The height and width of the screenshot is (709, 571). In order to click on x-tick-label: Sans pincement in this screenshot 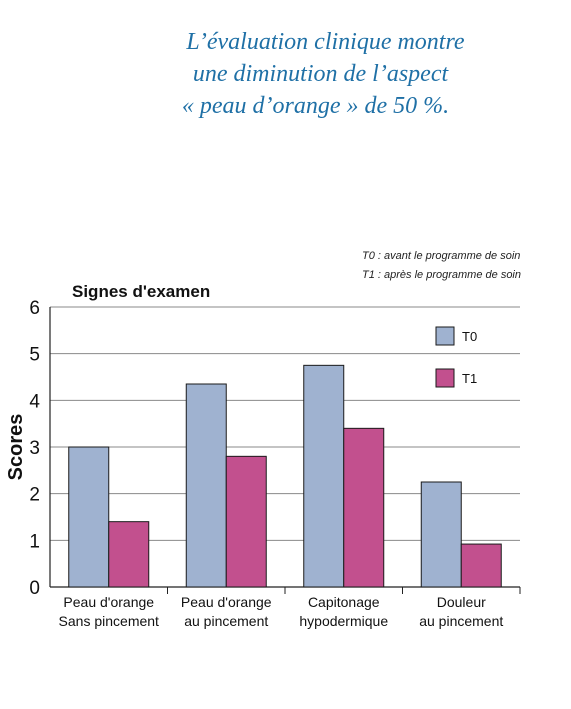, I will do `click(109, 621)`.